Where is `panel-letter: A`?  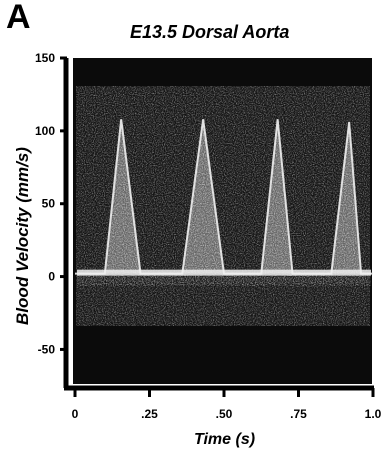
panel-letter: A is located at coordinates (18, 18).